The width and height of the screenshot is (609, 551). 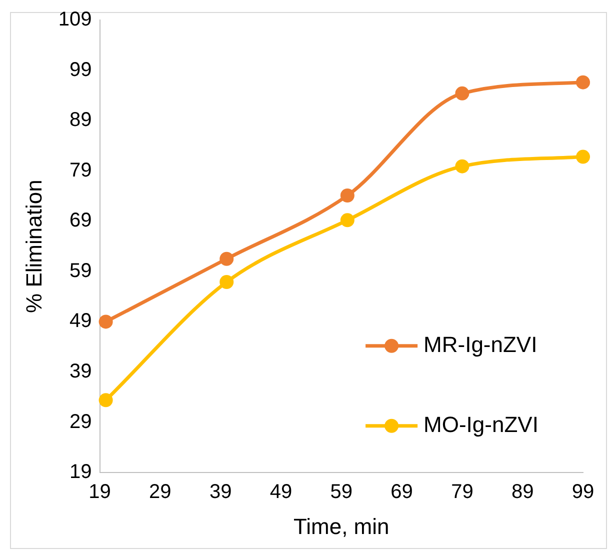 What do you see at coordinates (341, 492) in the screenshot?
I see `x-tick-label: 59` at bounding box center [341, 492].